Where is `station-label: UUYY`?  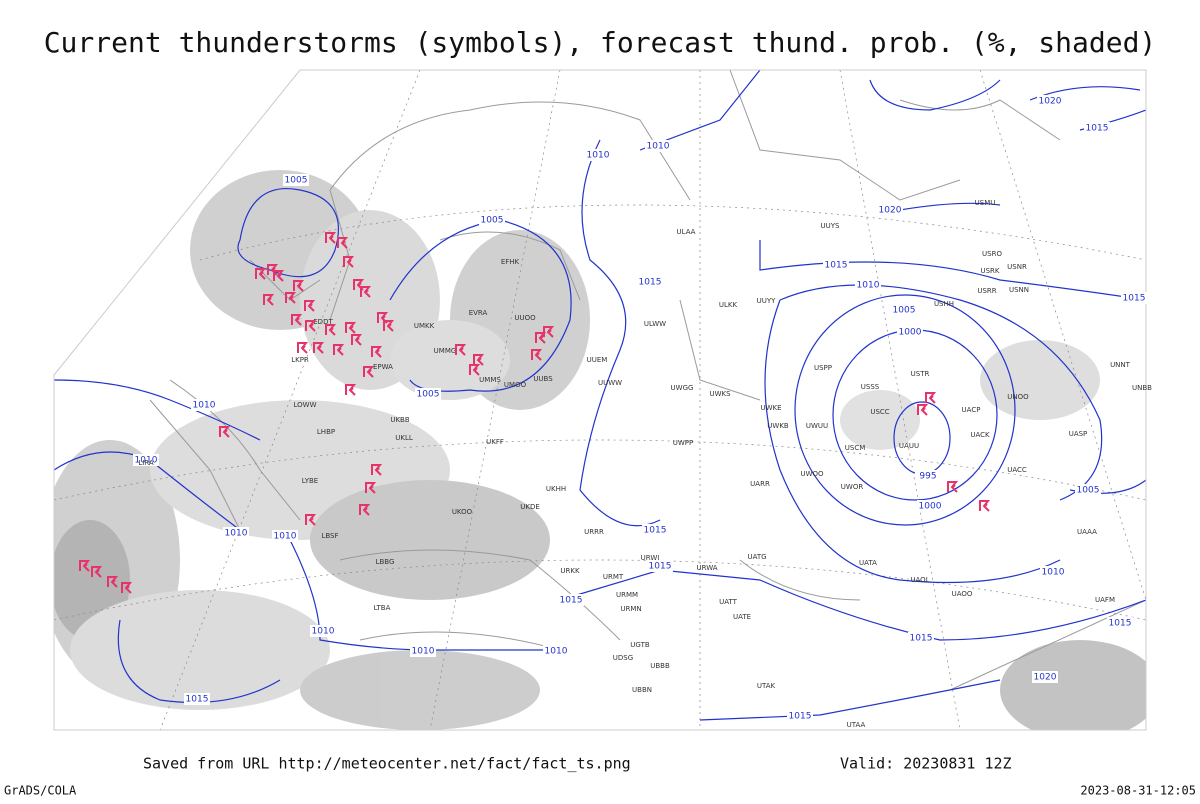 station-label: UUYY is located at coordinates (767, 301).